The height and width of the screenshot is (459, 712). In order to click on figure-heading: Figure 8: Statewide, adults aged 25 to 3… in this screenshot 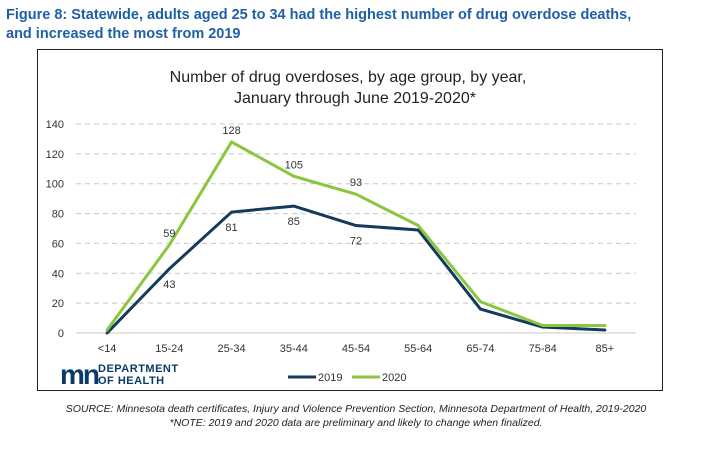, I will do `click(356, 25)`.